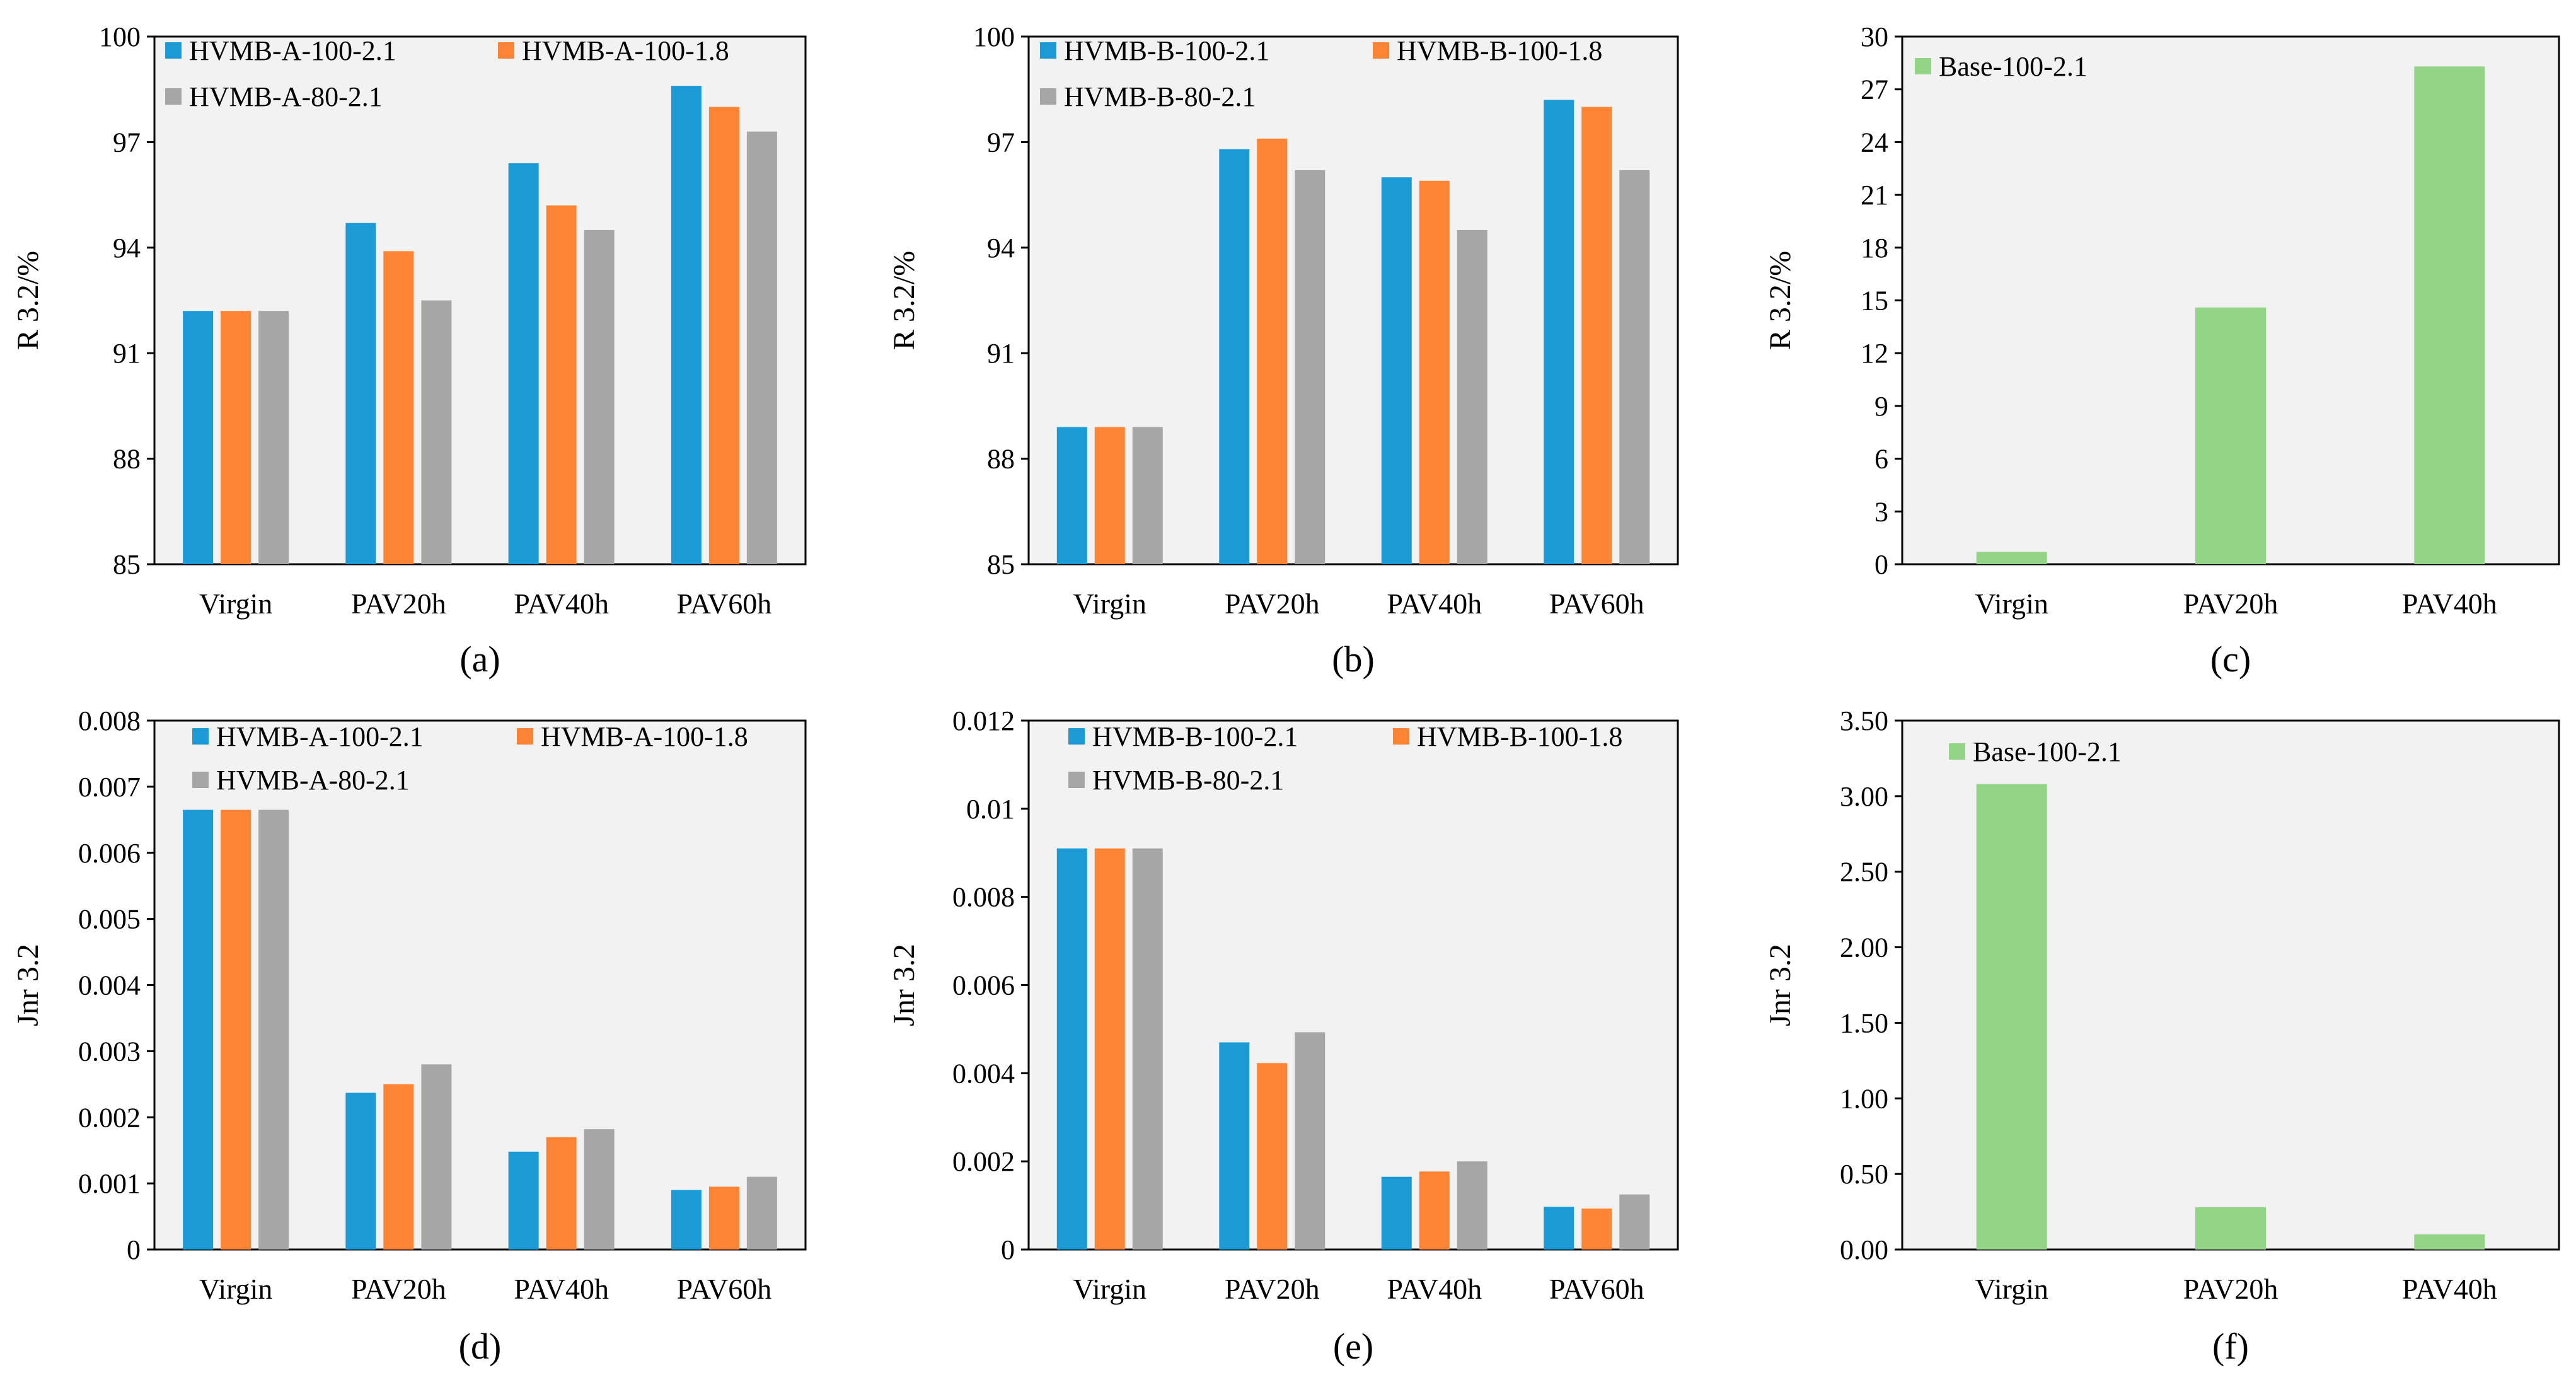 Image resolution: width=2576 pixels, height=1392 pixels. What do you see at coordinates (1875, 142) in the screenshot?
I see `y-tick-label: 24` at bounding box center [1875, 142].